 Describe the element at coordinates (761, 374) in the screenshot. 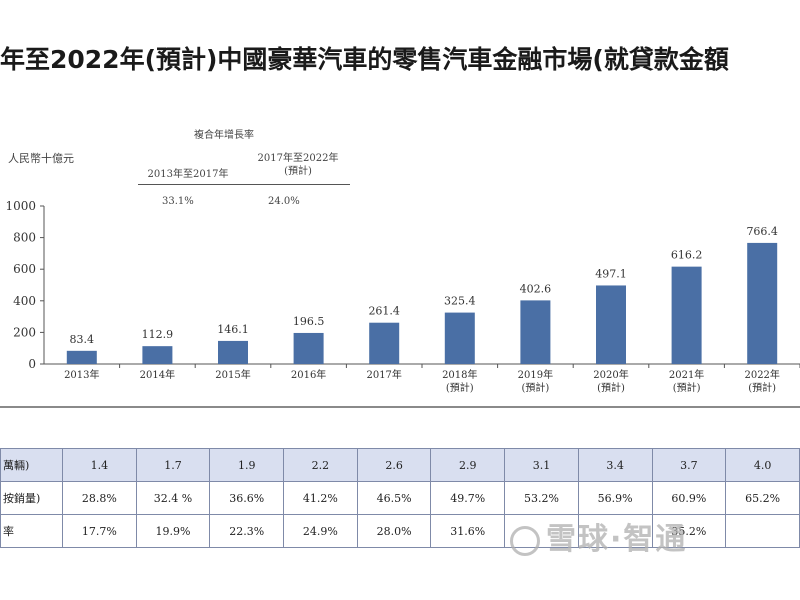

I see `x-tick-label: 2022年` at that location.